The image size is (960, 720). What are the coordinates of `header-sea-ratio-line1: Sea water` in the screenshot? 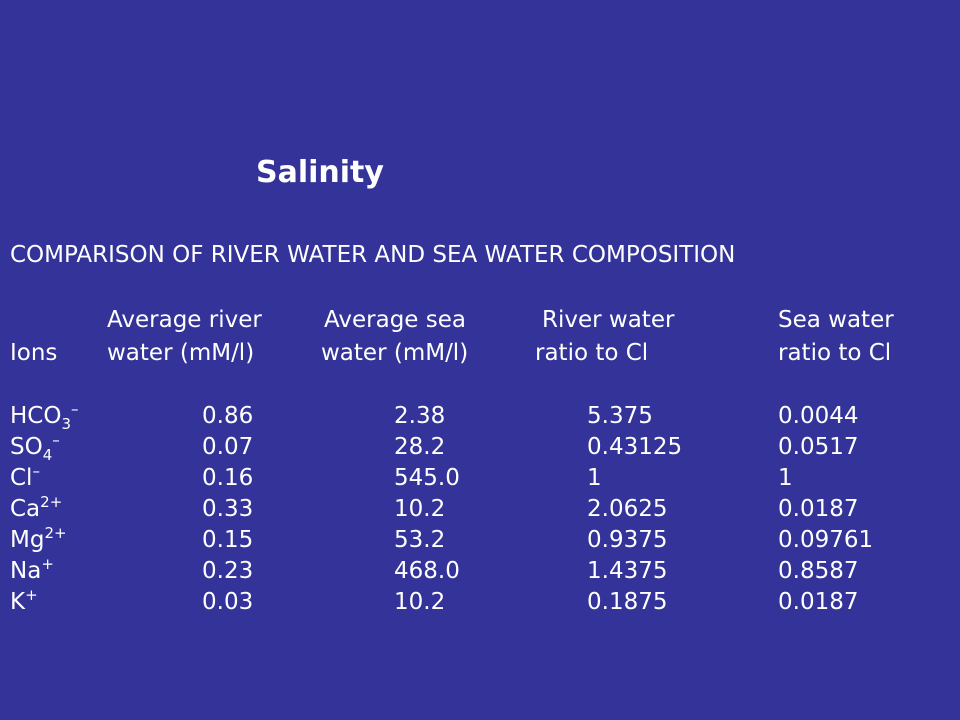 It's located at (836, 320).